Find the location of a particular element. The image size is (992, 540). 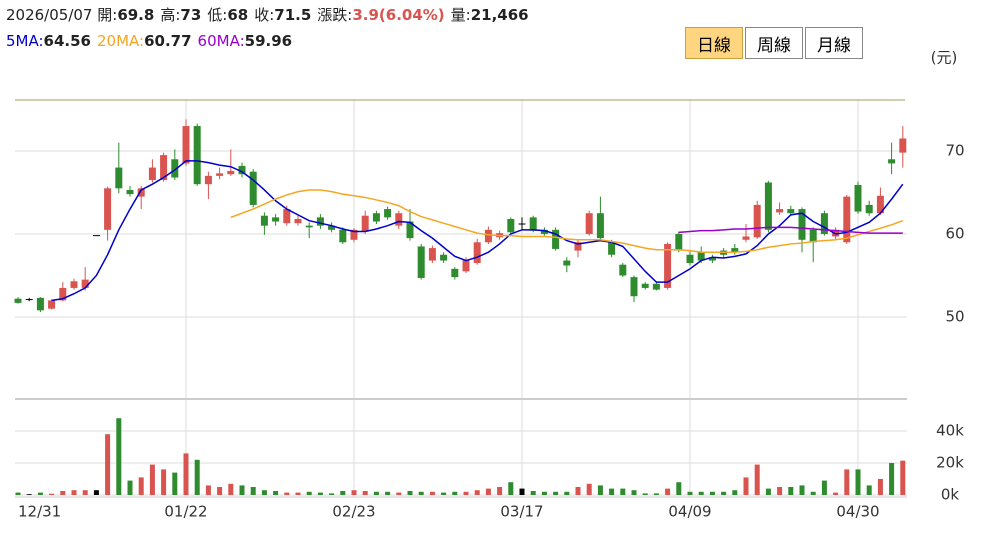

quote-value: 71.5 is located at coordinates (293, 15).